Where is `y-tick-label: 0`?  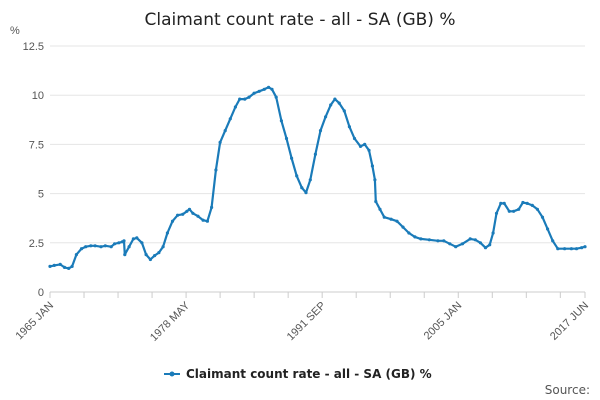 y-tick-label: 0 is located at coordinates (41, 293).